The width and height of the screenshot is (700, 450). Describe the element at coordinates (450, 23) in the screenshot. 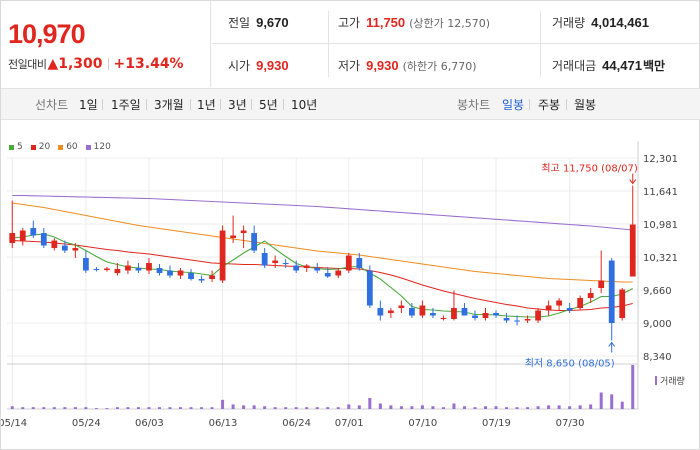

I see `stat-sub: (상한가 12,570)` at that location.